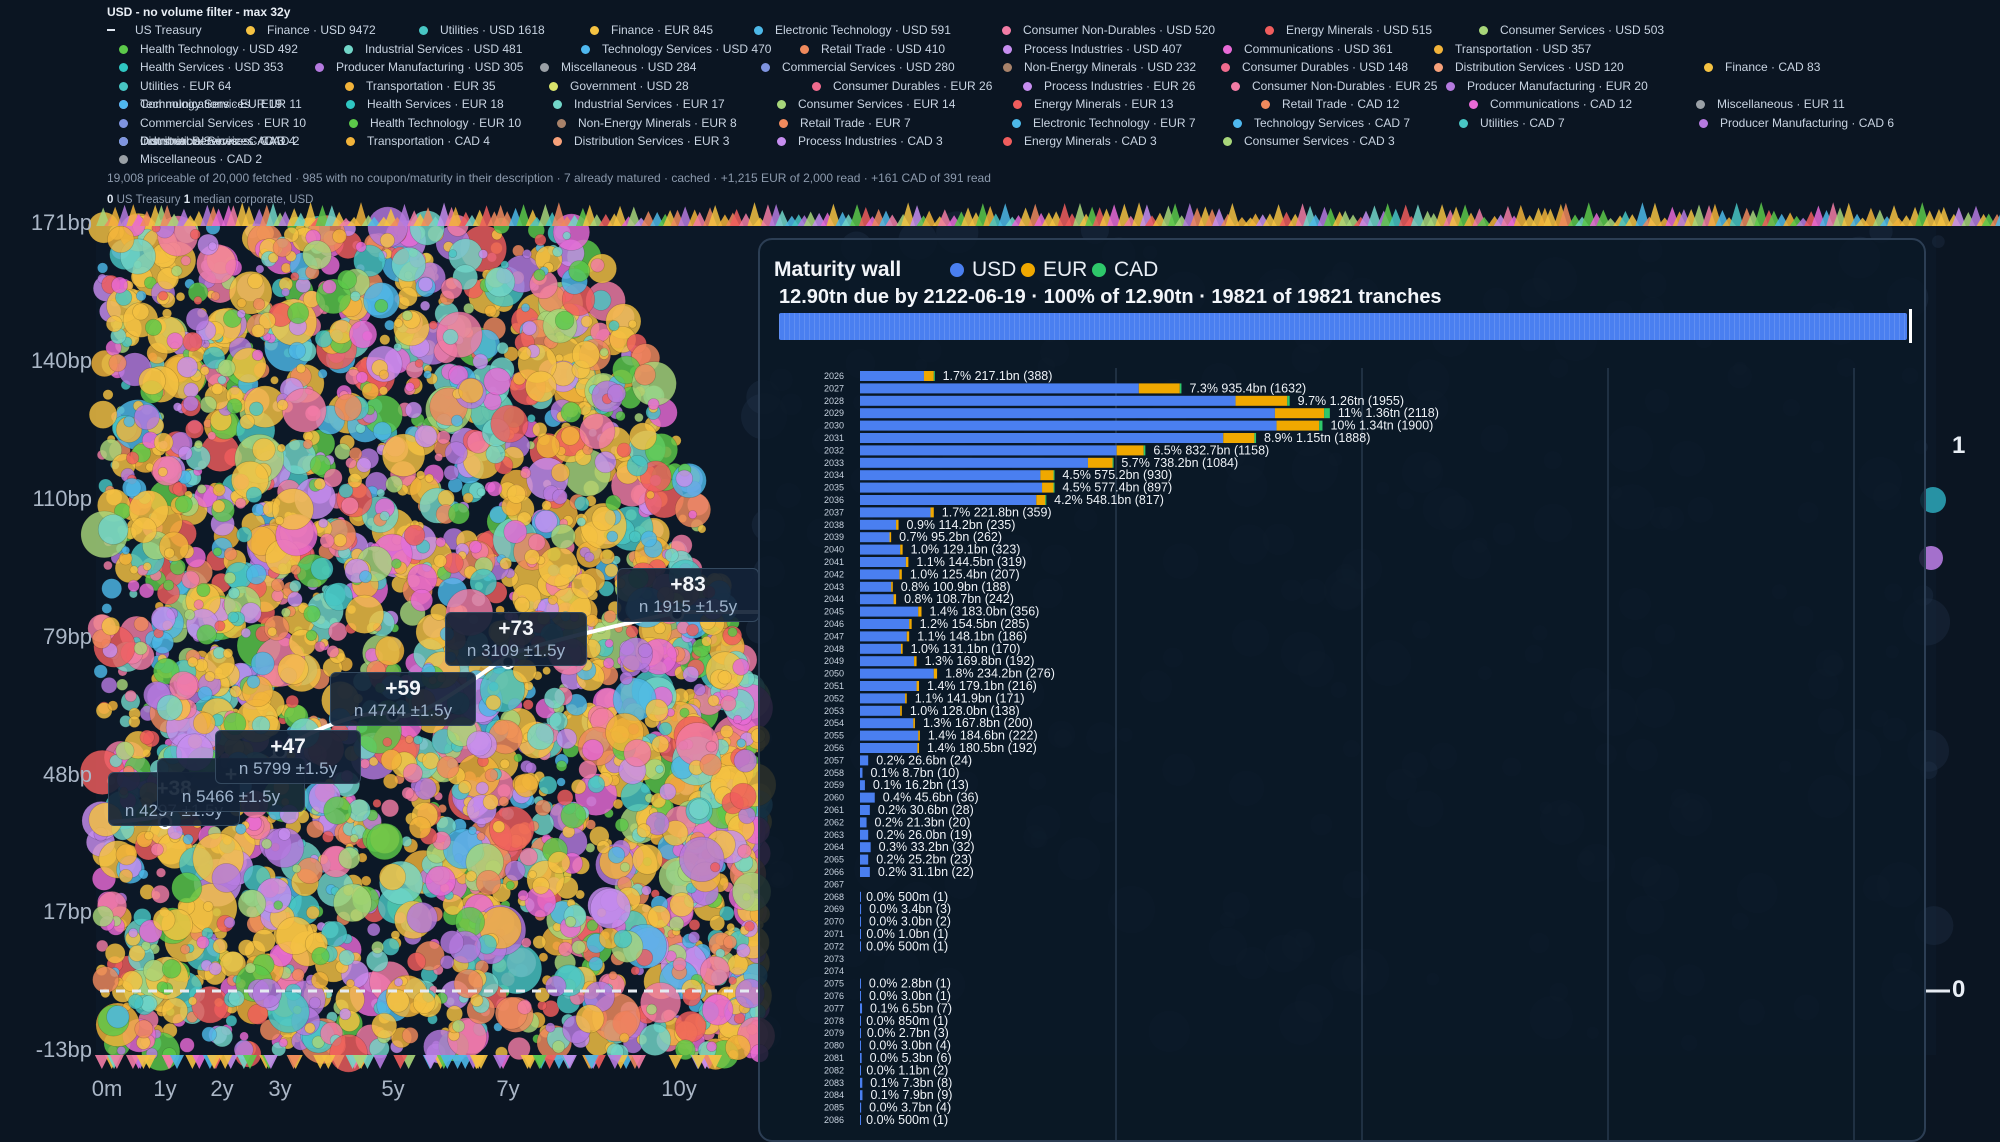  What do you see at coordinates (1109, 86) in the screenshot?
I see `legend-item: Process Industries · EUR 26` at bounding box center [1109, 86].